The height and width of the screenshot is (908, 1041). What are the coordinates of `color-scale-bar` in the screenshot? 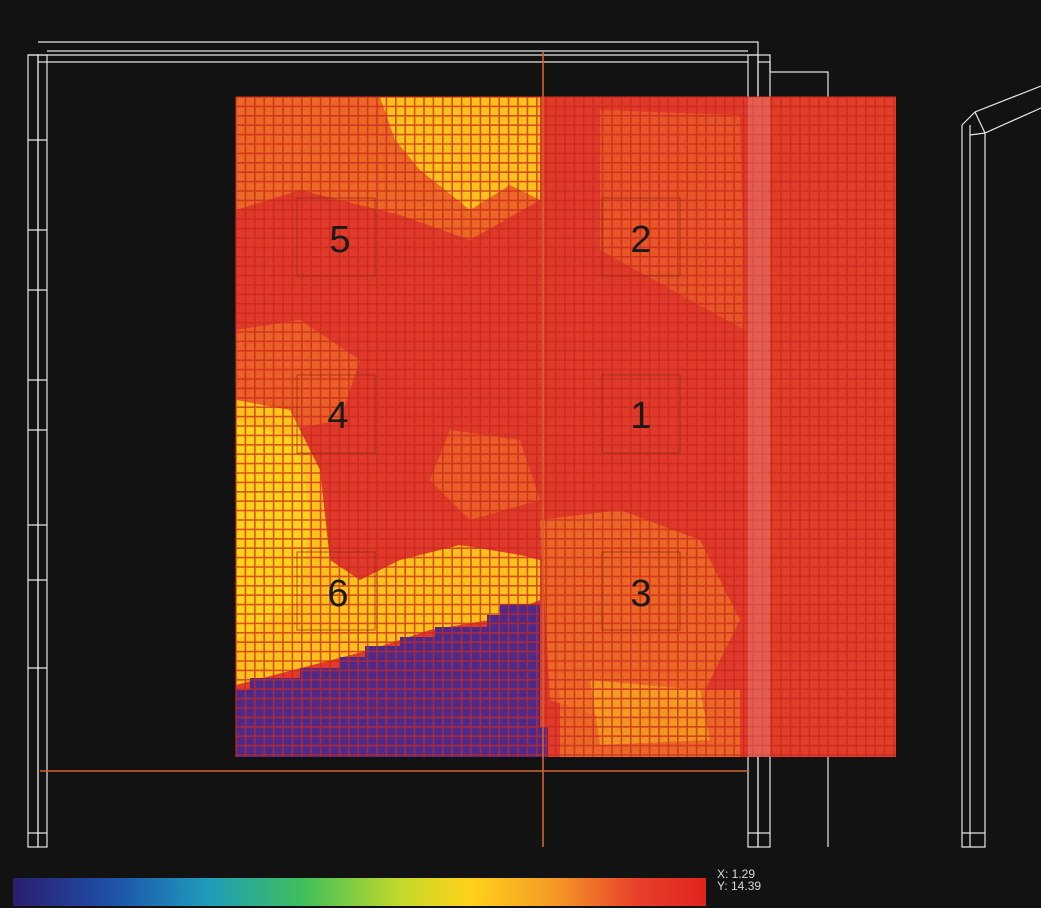 It's located at (359, 892).